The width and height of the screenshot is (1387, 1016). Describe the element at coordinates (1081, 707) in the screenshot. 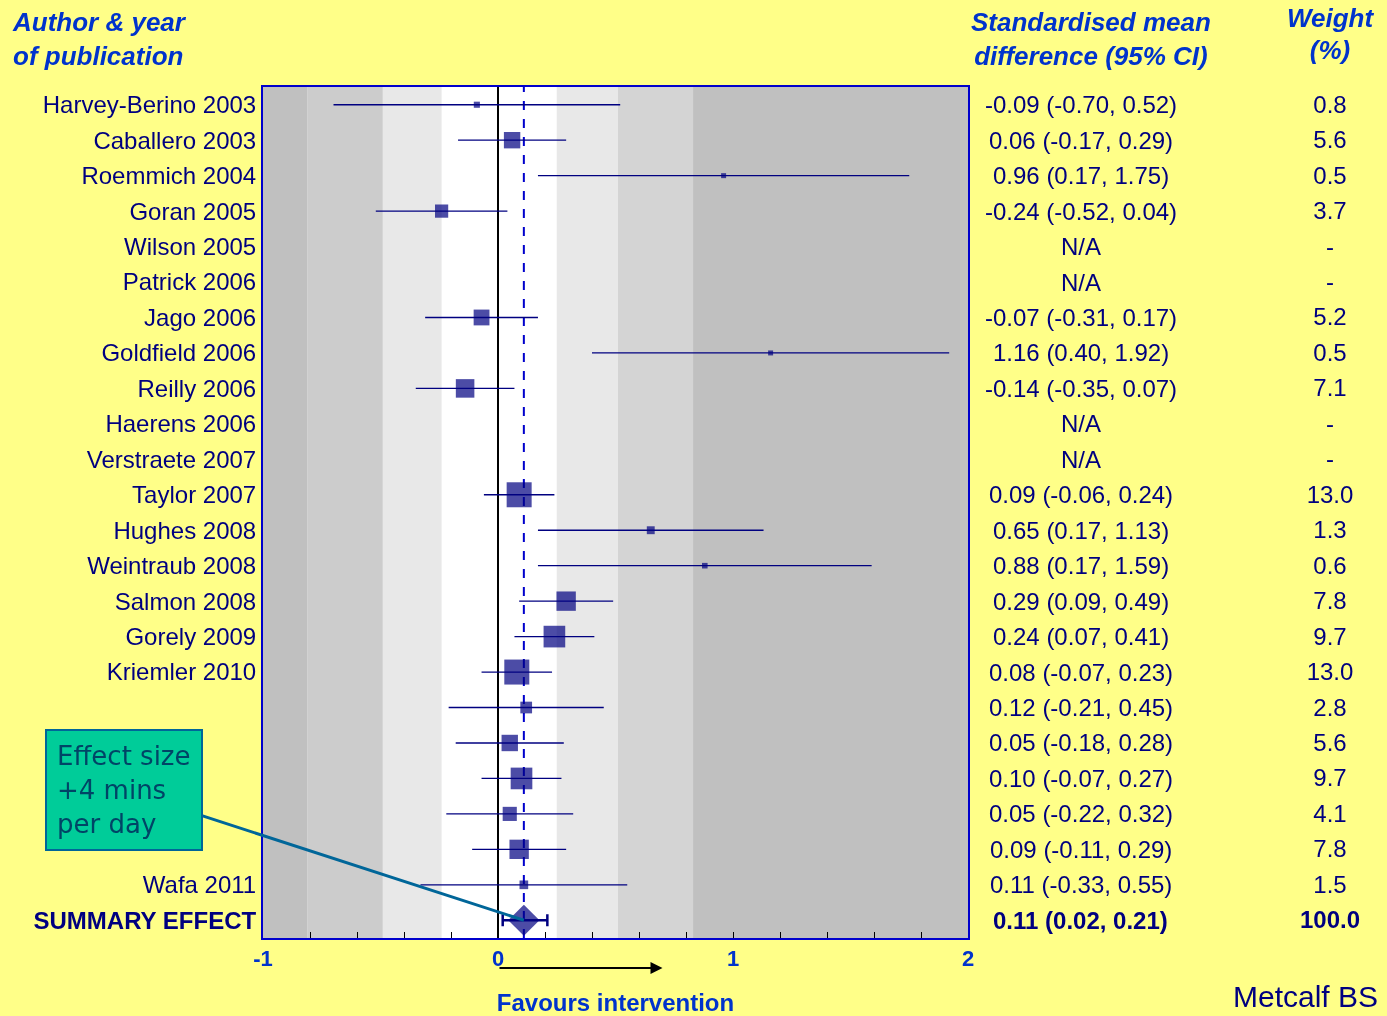

I see `data-label: 0.12 (-0.21, 0.45)` at that location.